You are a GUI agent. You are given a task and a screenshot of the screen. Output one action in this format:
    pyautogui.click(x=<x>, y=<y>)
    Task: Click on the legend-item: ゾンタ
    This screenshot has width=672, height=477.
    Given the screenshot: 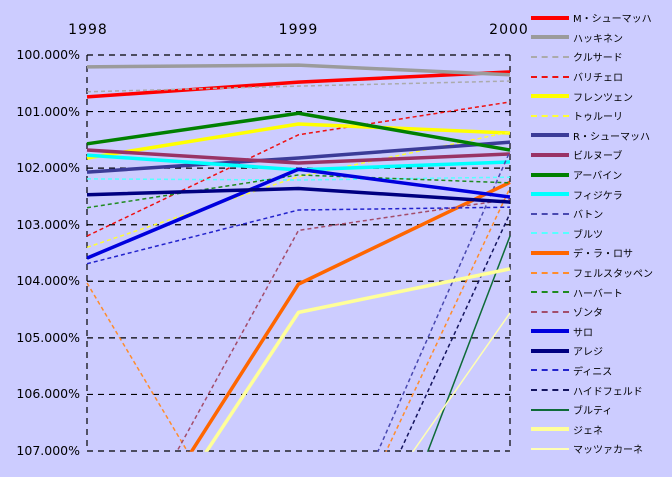 What is the action you would take?
    pyautogui.click(x=601, y=312)
    